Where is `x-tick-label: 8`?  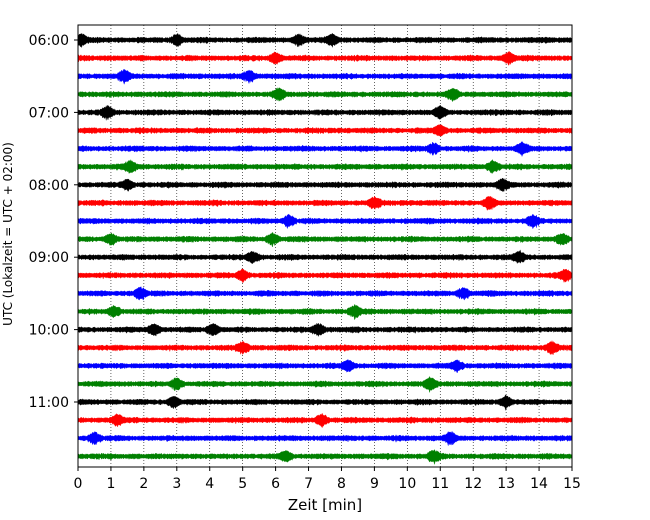
x-tick-label: 8 is located at coordinates (341, 484).